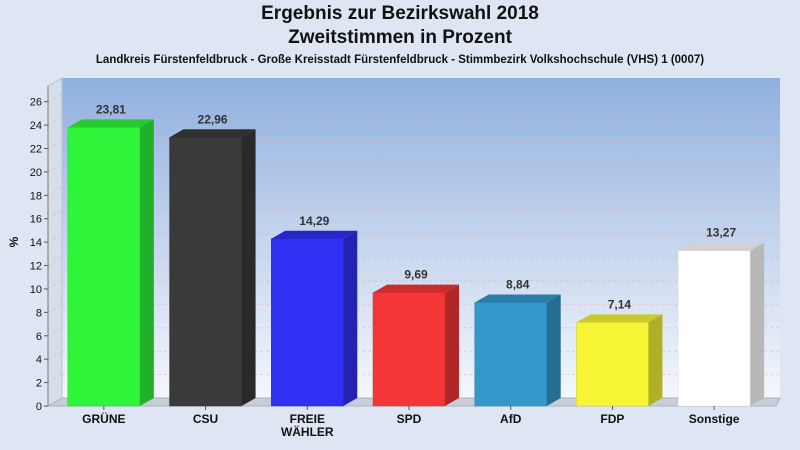 The width and height of the screenshot is (800, 450). What do you see at coordinates (36, 220) in the screenshot?
I see `y-tick-label: 16` at bounding box center [36, 220].